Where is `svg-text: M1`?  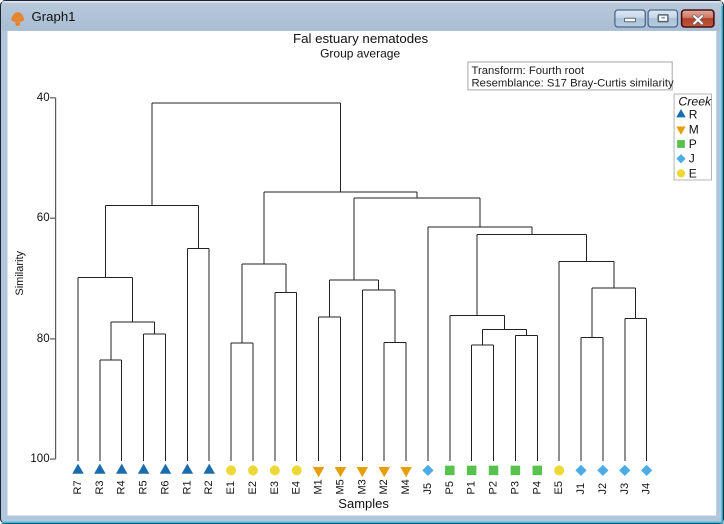
svg-text: M1 is located at coordinates (319, 486).